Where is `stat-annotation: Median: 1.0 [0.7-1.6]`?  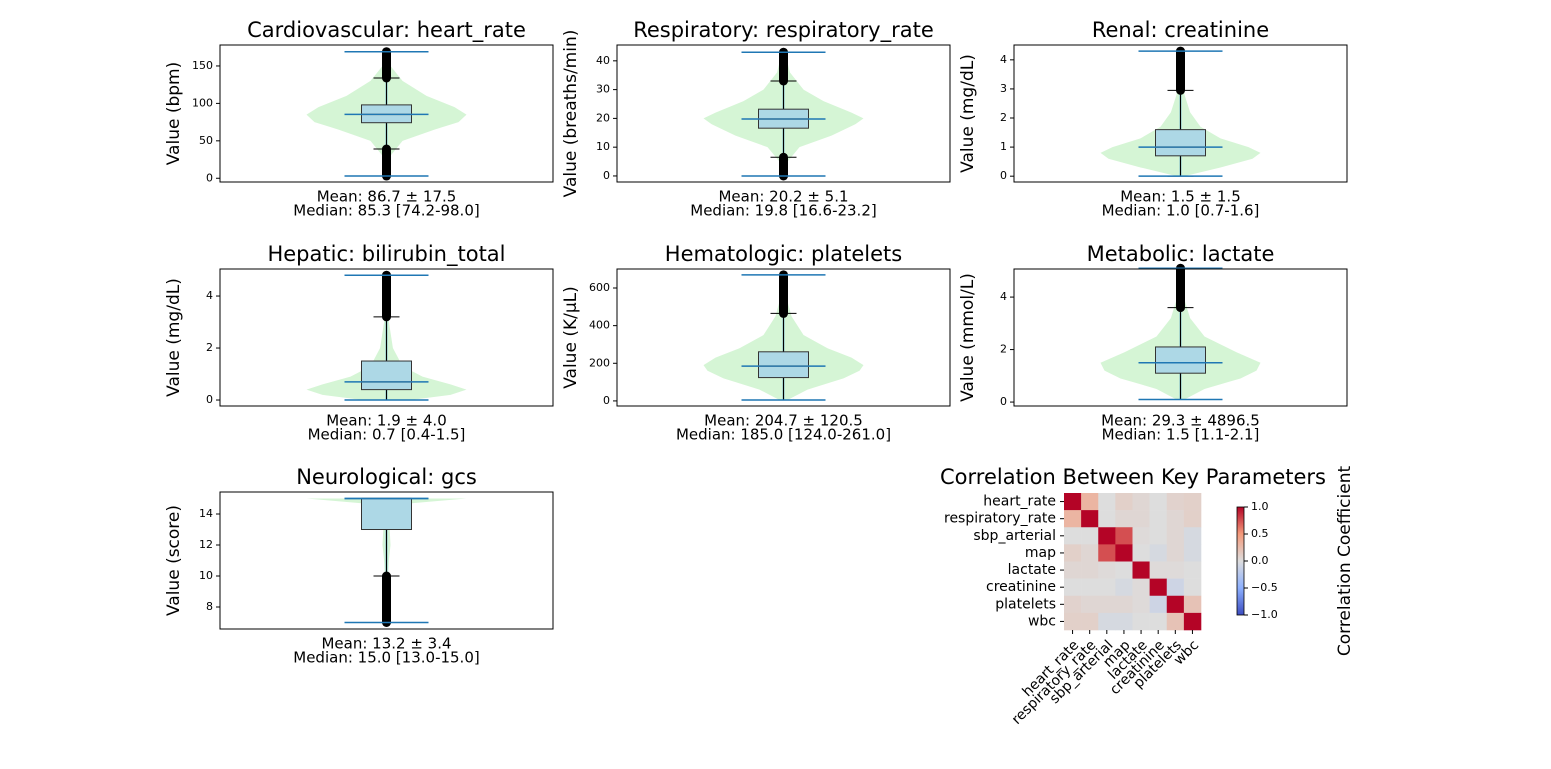 stat-annotation: Median: 1.0 [0.7-1.6] is located at coordinates (1181, 211).